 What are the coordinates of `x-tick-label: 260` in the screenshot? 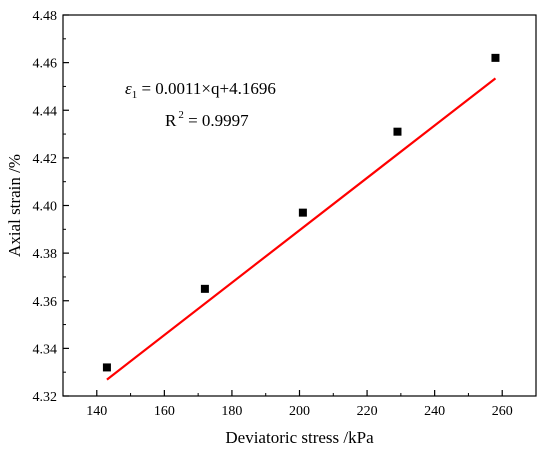 It's located at (502, 411).